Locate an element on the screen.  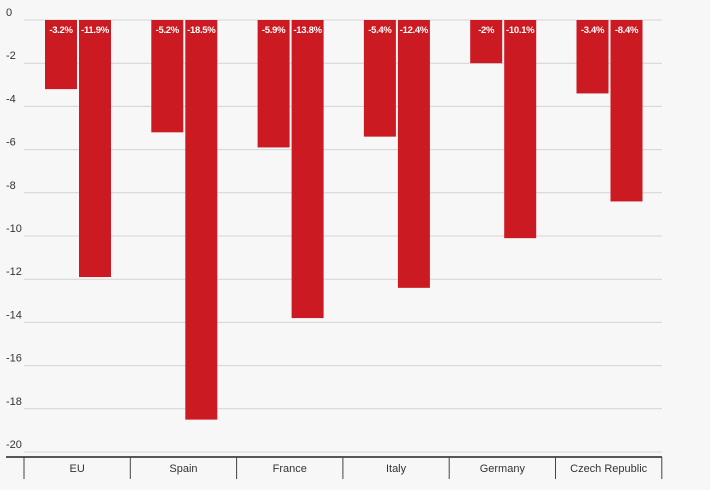
y-axis-ticks: 0 -2 -4 -6 -8 -10 -12 -14 -16 -18 -20 is located at coordinates (14, 229).